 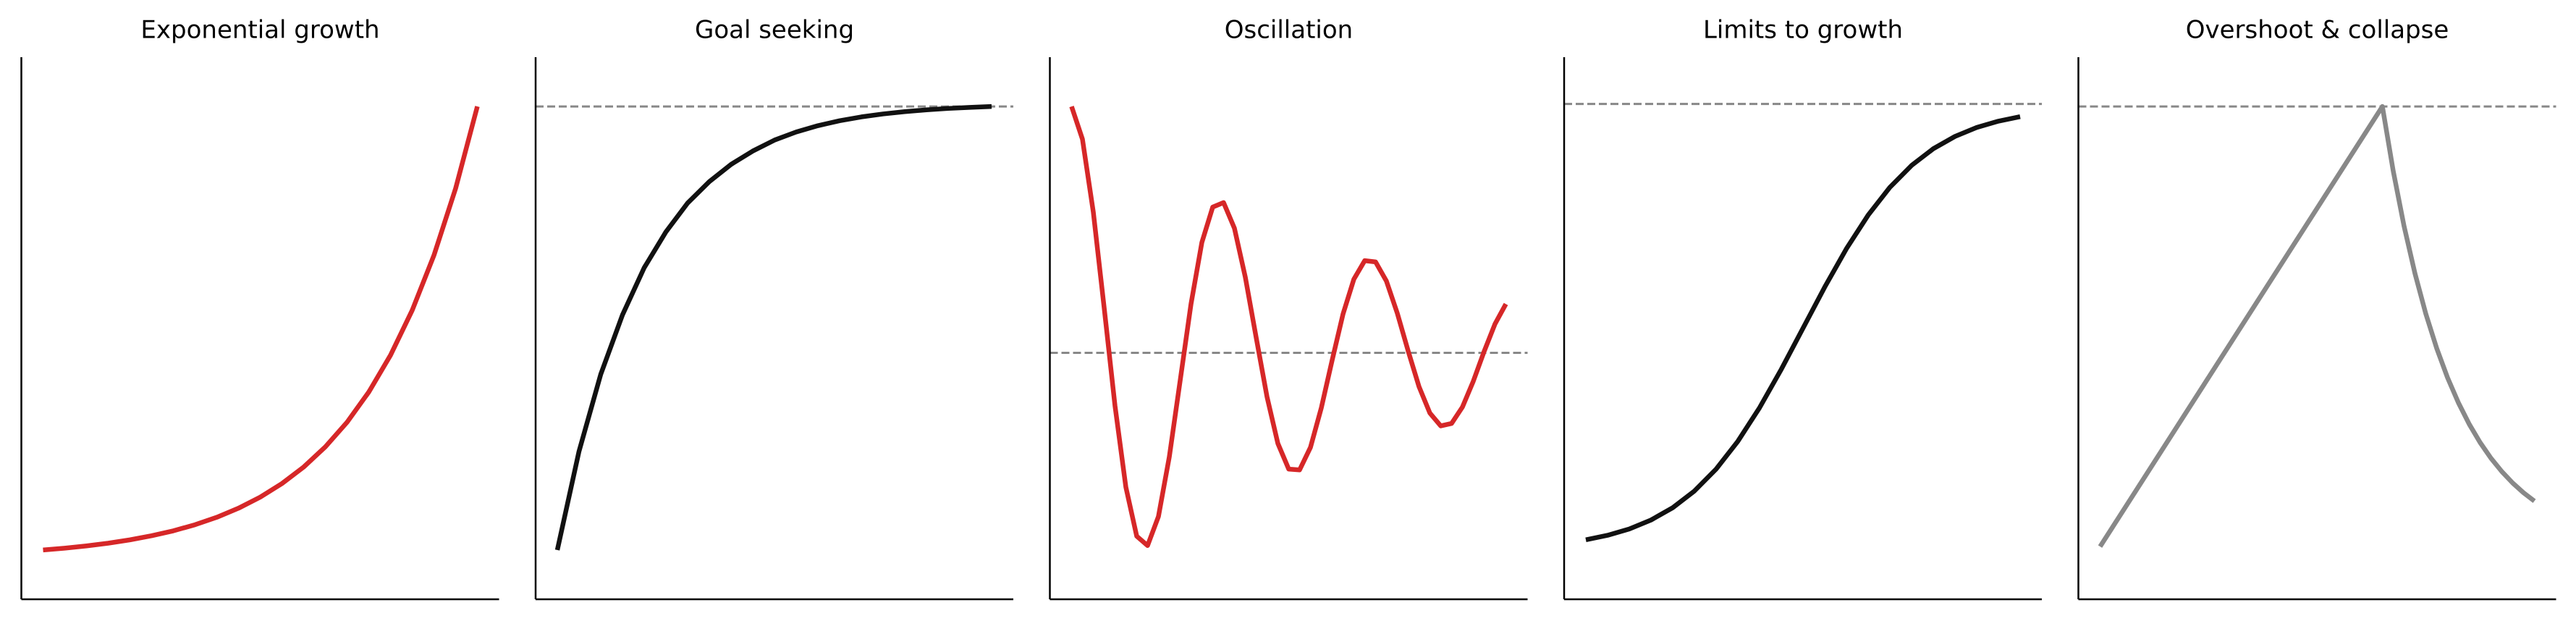 I want to click on panel-title: Goal seeking, so click(x=774, y=30).